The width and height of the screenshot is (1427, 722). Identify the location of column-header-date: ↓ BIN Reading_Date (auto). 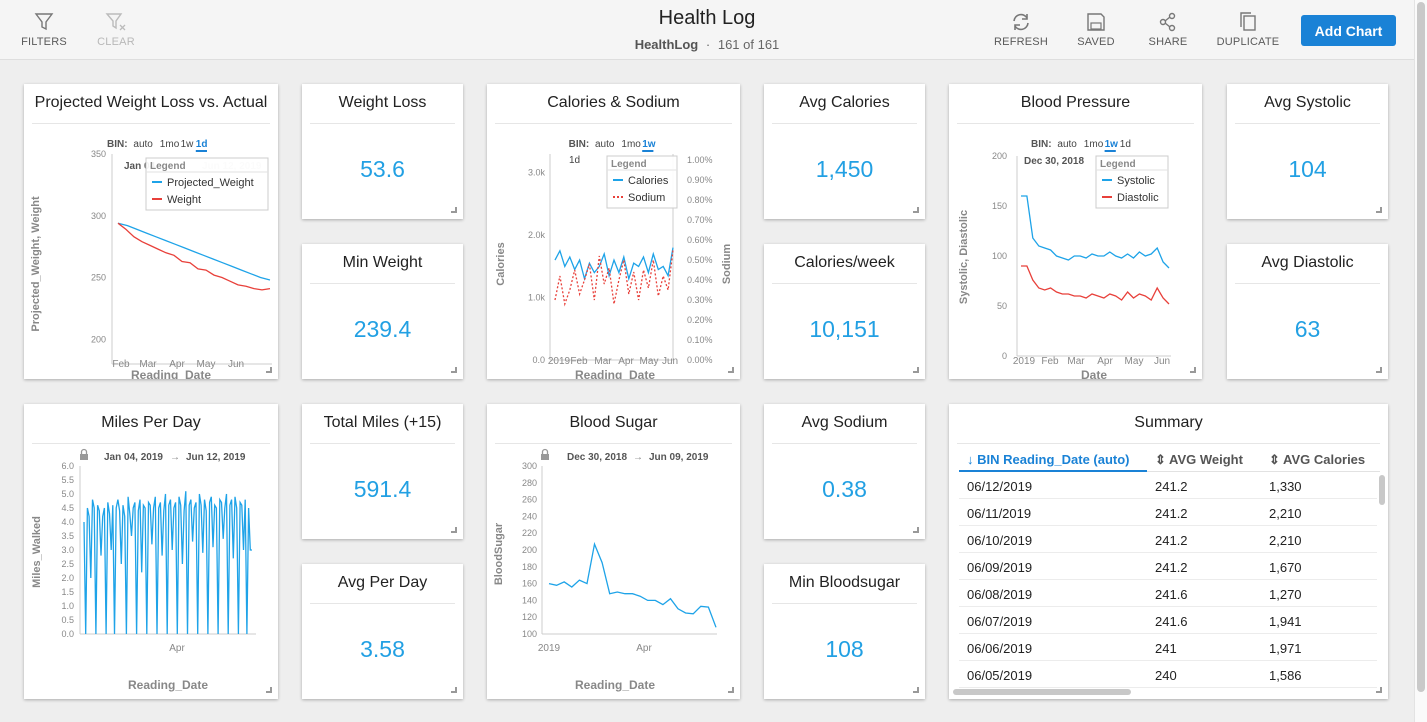
(1048, 459).